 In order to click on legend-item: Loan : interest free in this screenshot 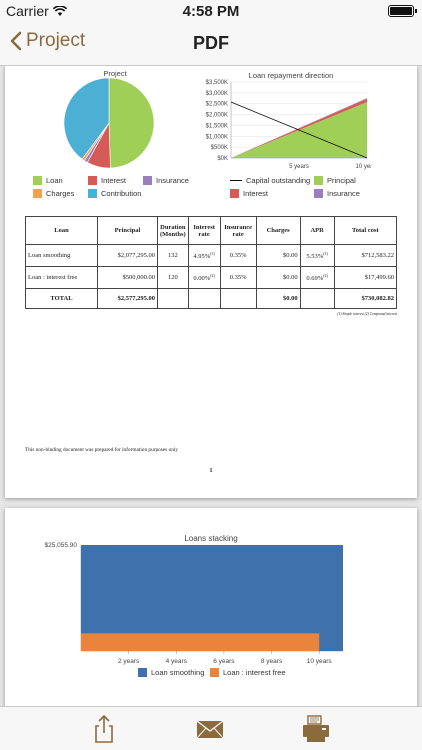, I will do `click(248, 672)`.